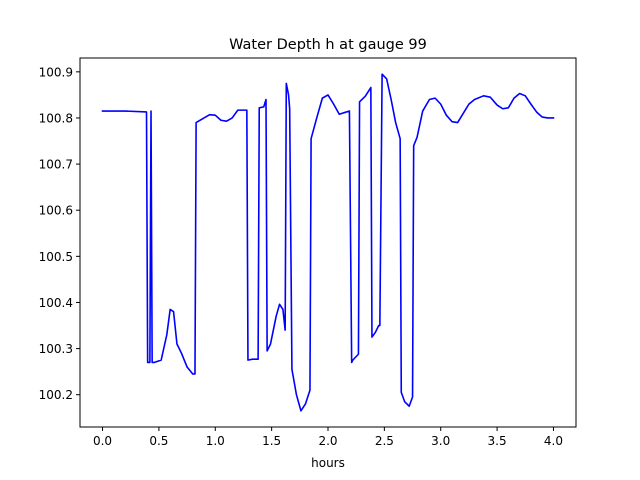 This screenshot has width=640, height=480. Describe the element at coordinates (440, 441) in the screenshot. I see `x-tick-label: 3.0` at that location.